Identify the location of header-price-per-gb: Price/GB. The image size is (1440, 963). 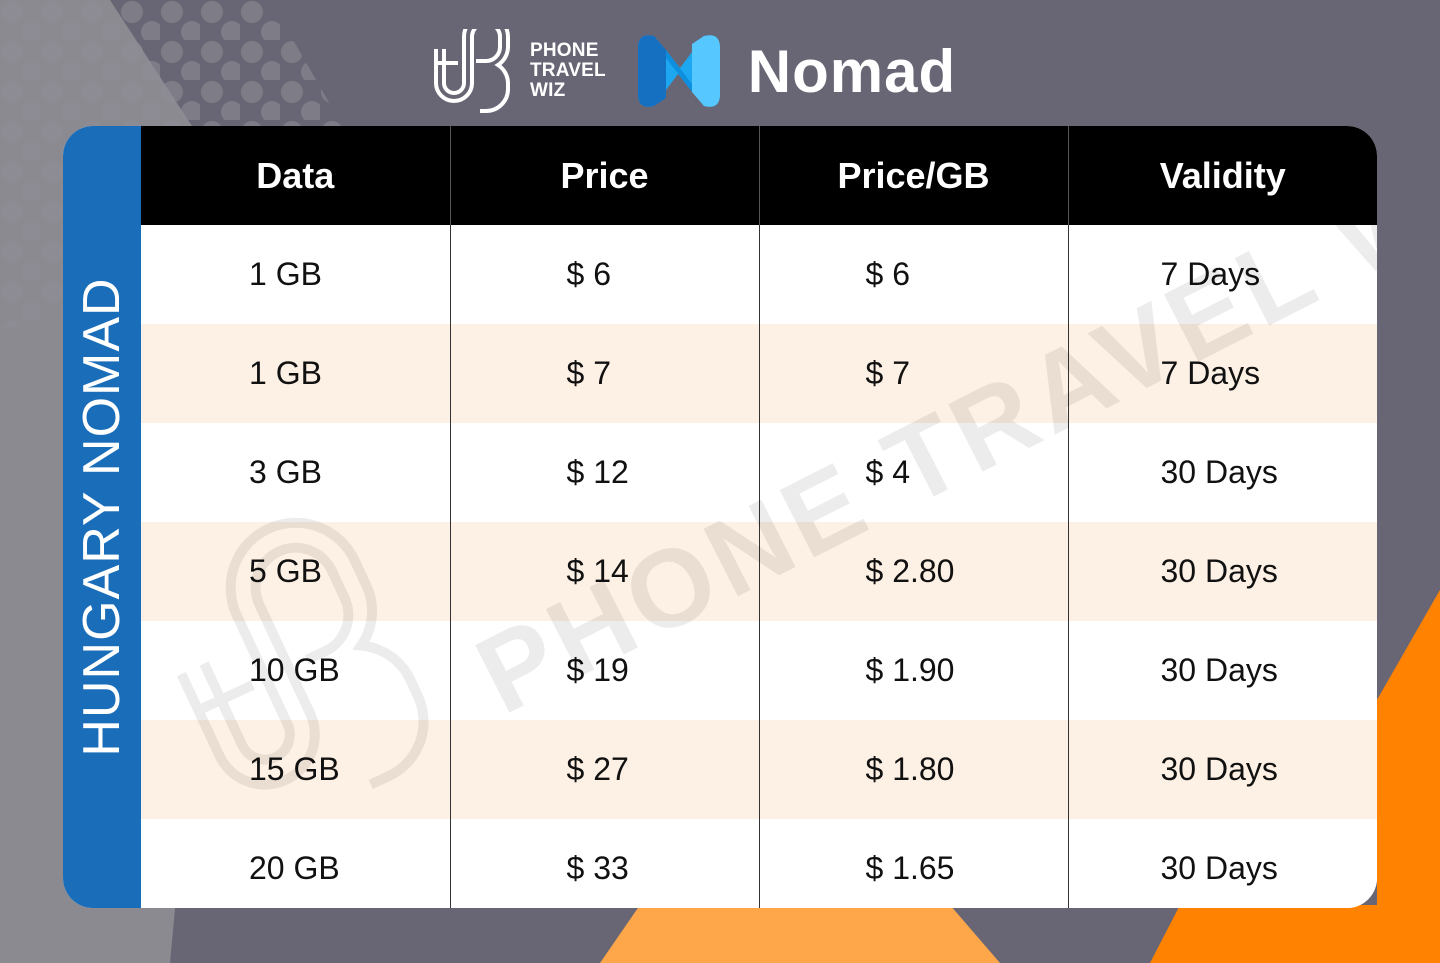
(913, 175).